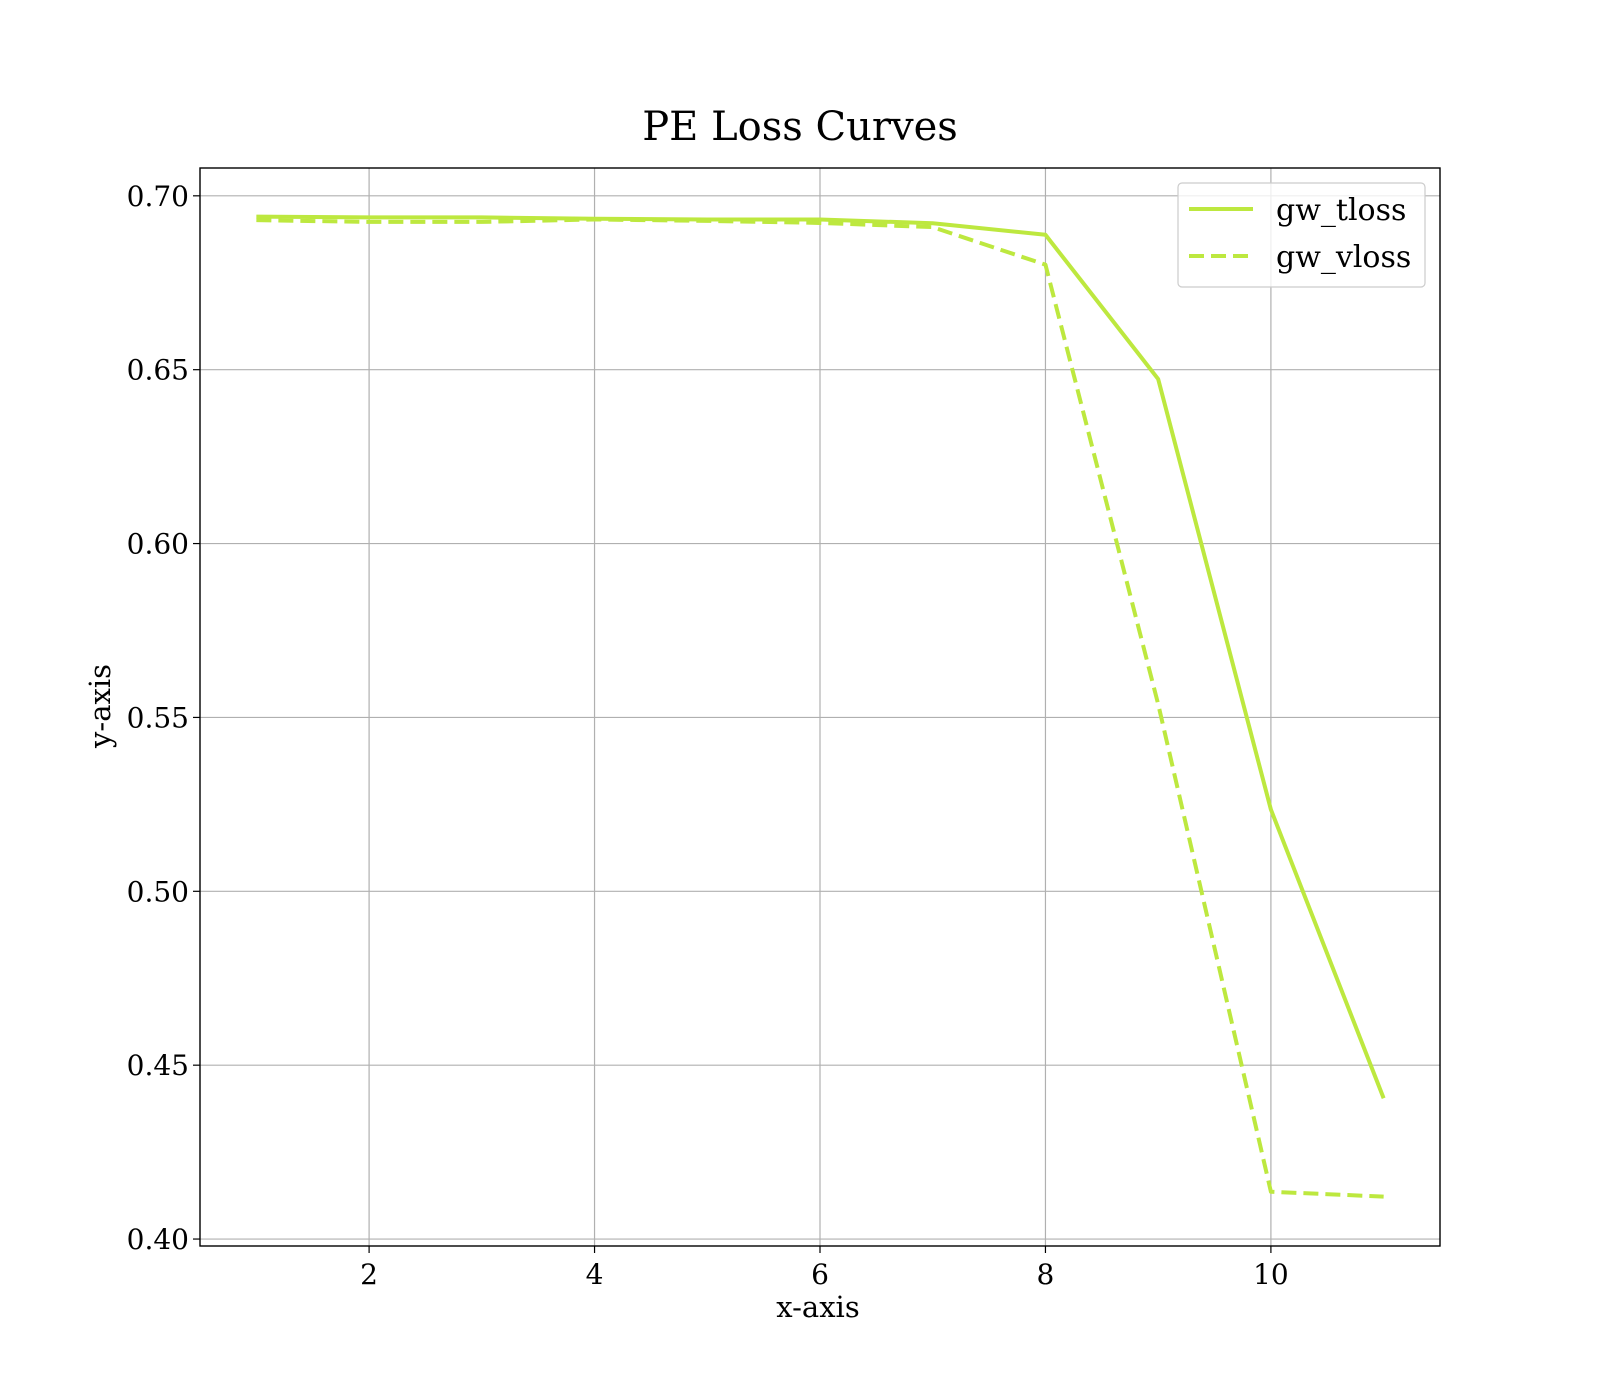  I want to click on x-tick-label: 6, so click(820, 1274).